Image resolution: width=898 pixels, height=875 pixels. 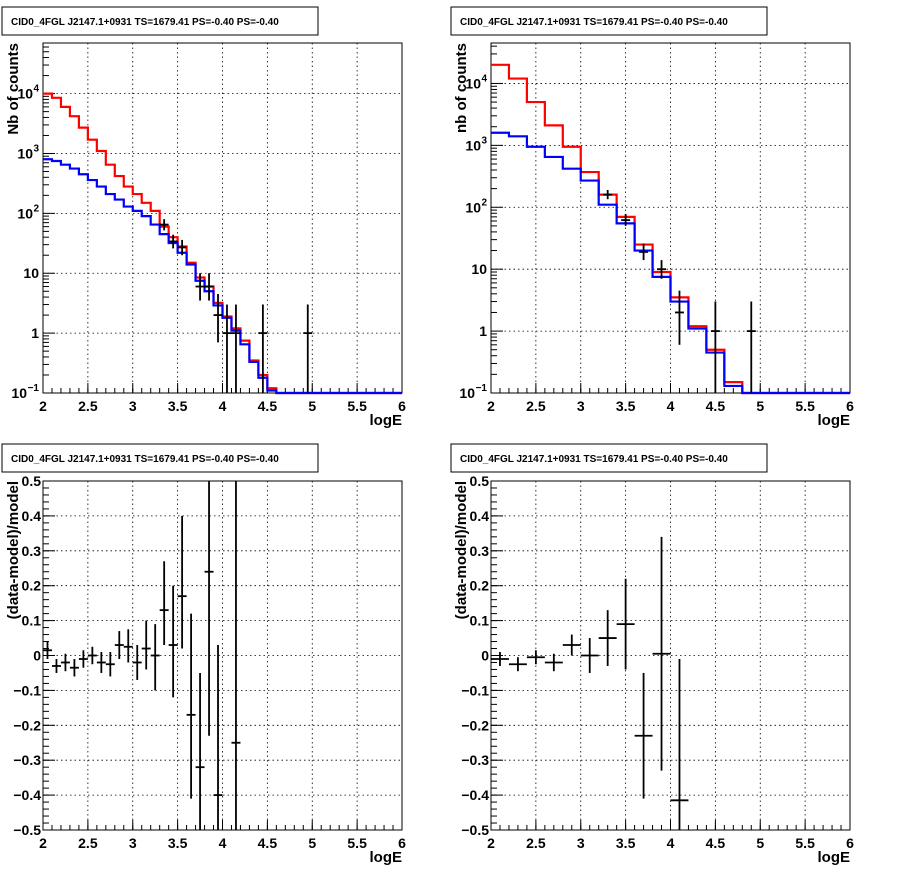 What do you see at coordinates (805, 843) in the screenshot?
I see `x-tick-label: 5.5` at bounding box center [805, 843].